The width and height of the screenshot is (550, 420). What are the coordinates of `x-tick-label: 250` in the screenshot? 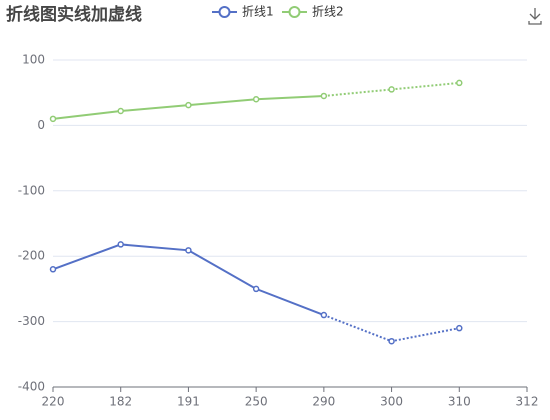 It's located at (256, 402).